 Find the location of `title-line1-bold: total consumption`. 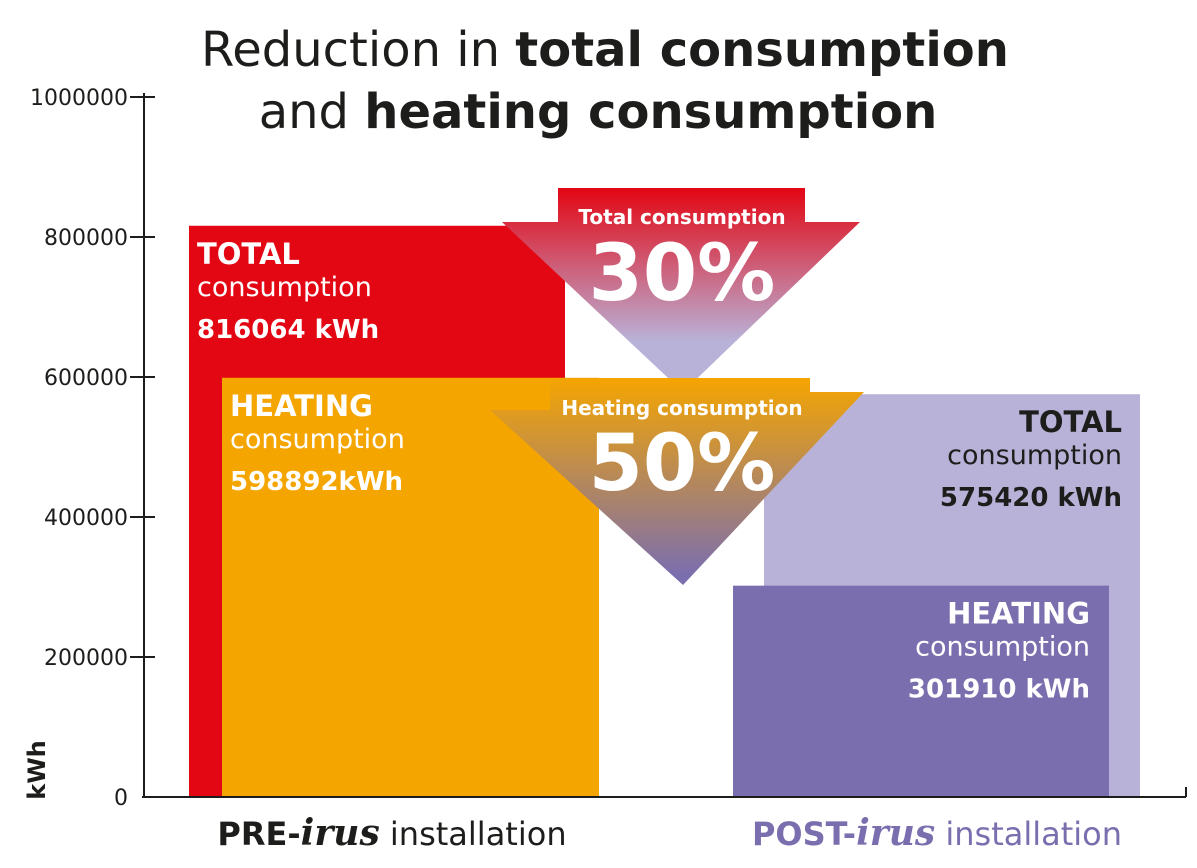

title-line1-bold: total consumption is located at coordinates (762, 50).